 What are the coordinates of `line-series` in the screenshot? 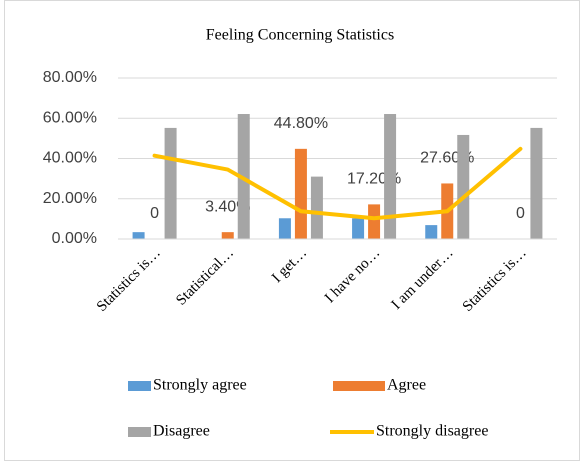 It's located at (337, 183).